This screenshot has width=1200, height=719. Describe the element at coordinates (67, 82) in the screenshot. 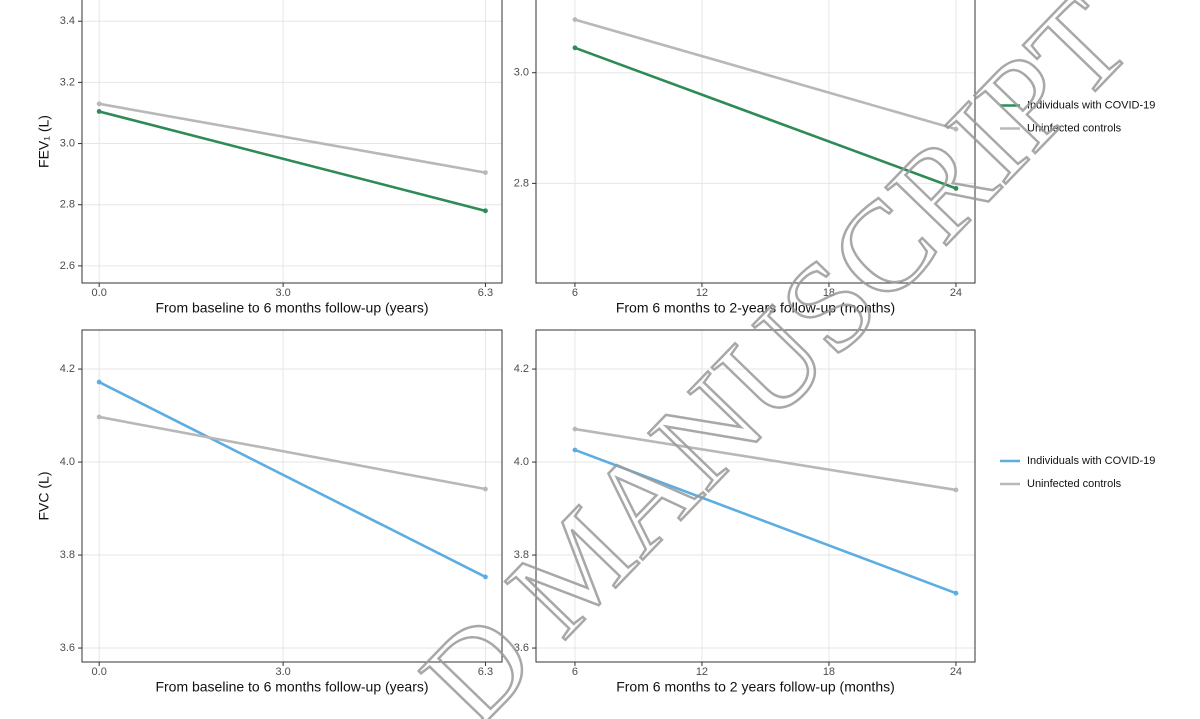

I see `y-tick-label: 3.2` at that location.